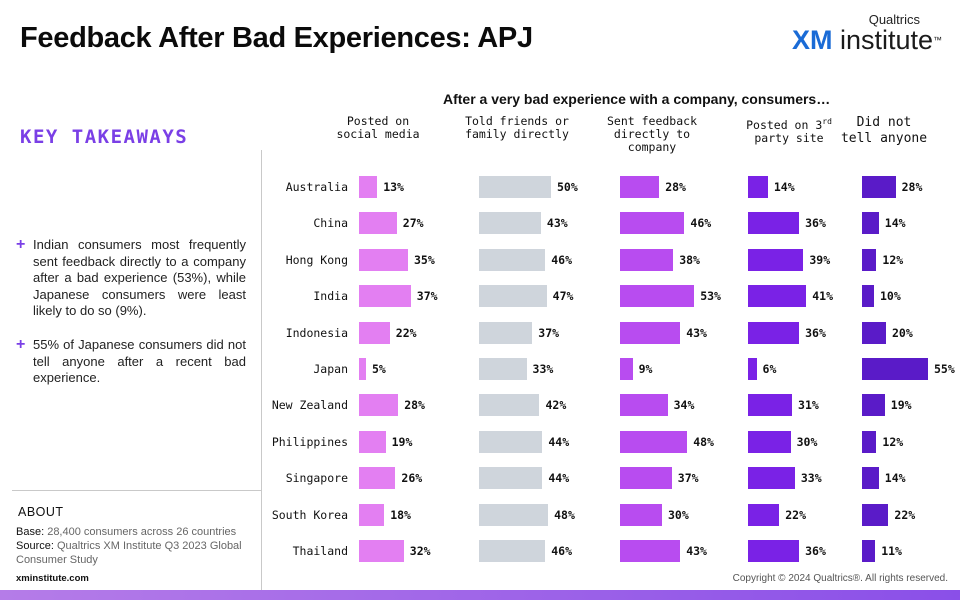 Image resolution: width=960 pixels, height=600 pixels. Describe the element at coordinates (645, 369) in the screenshot. I see `bar-value-label: 9%` at that location.